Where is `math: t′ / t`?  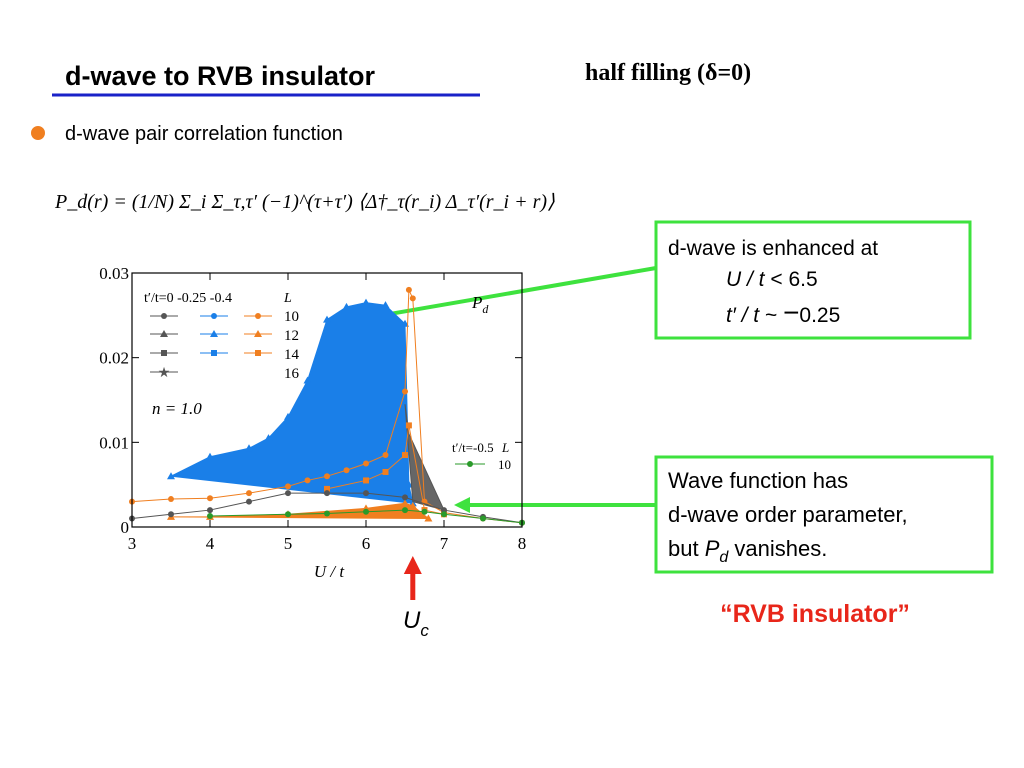 math: t′ / t is located at coordinates (743, 315).